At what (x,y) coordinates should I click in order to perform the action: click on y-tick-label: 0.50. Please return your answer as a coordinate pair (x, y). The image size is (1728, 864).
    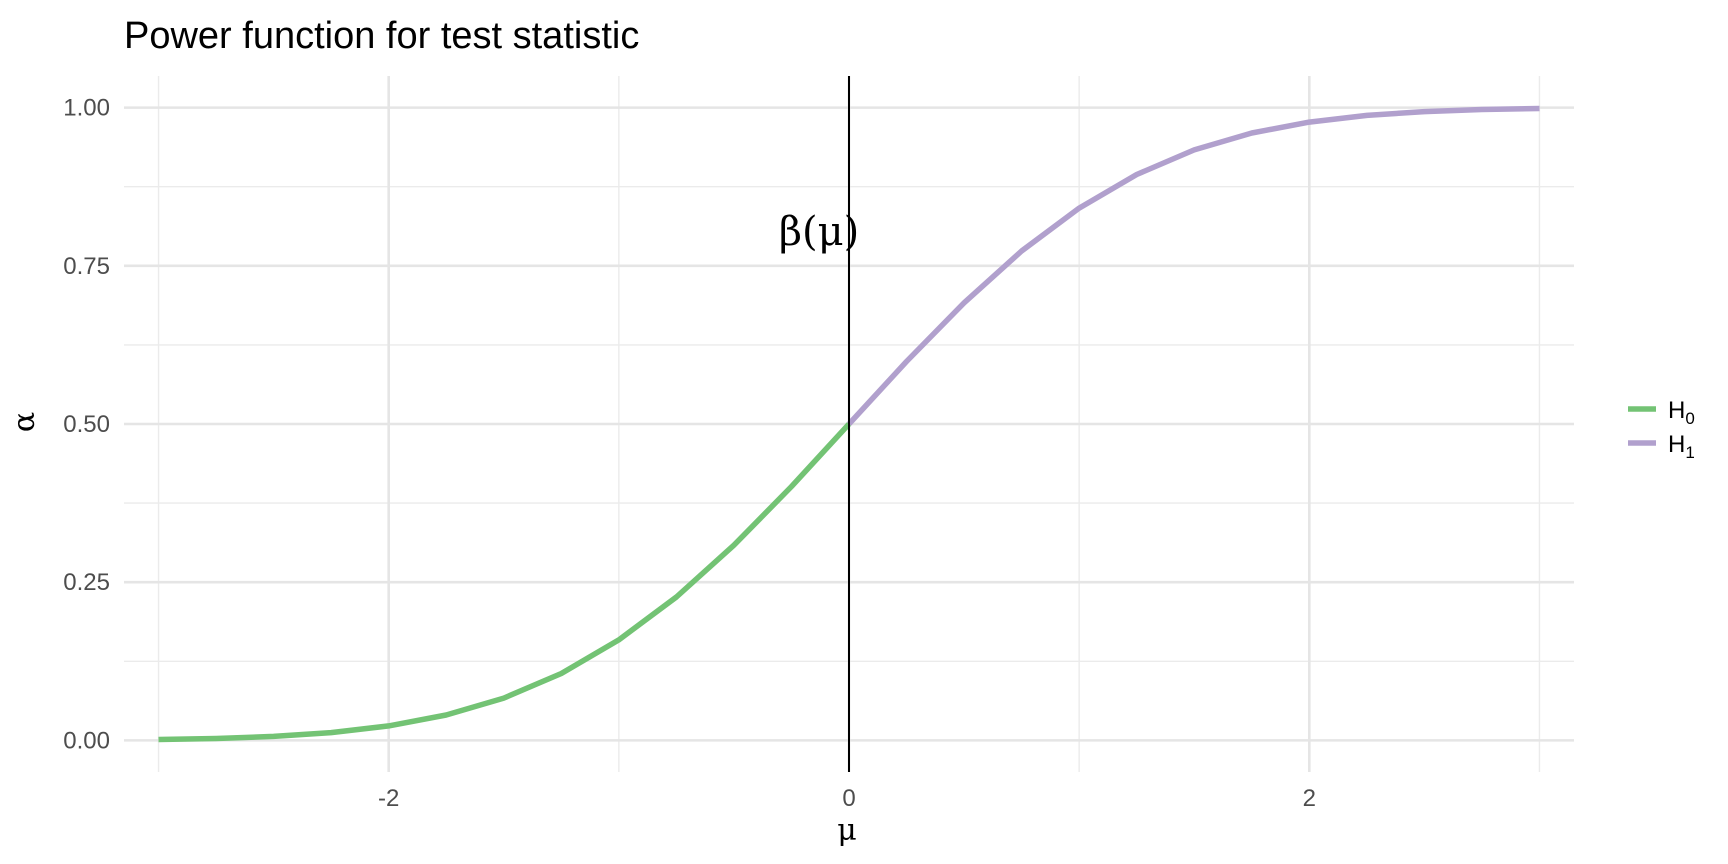
    Looking at the image, I should click on (86, 424).